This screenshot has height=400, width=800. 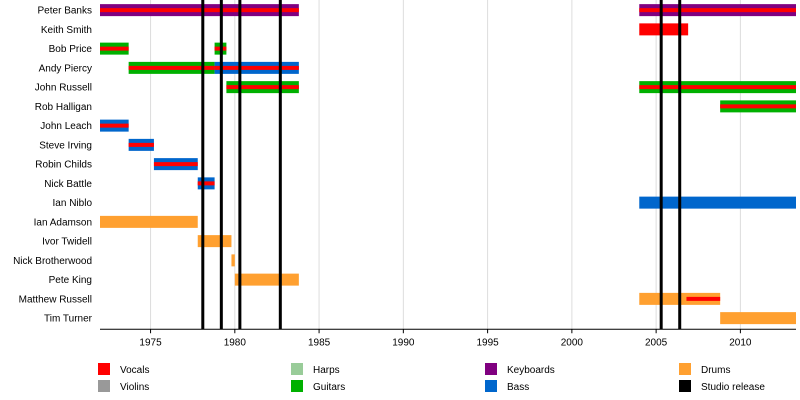 What do you see at coordinates (52, 261) in the screenshot?
I see `member-name: Nick Brotherwood` at bounding box center [52, 261].